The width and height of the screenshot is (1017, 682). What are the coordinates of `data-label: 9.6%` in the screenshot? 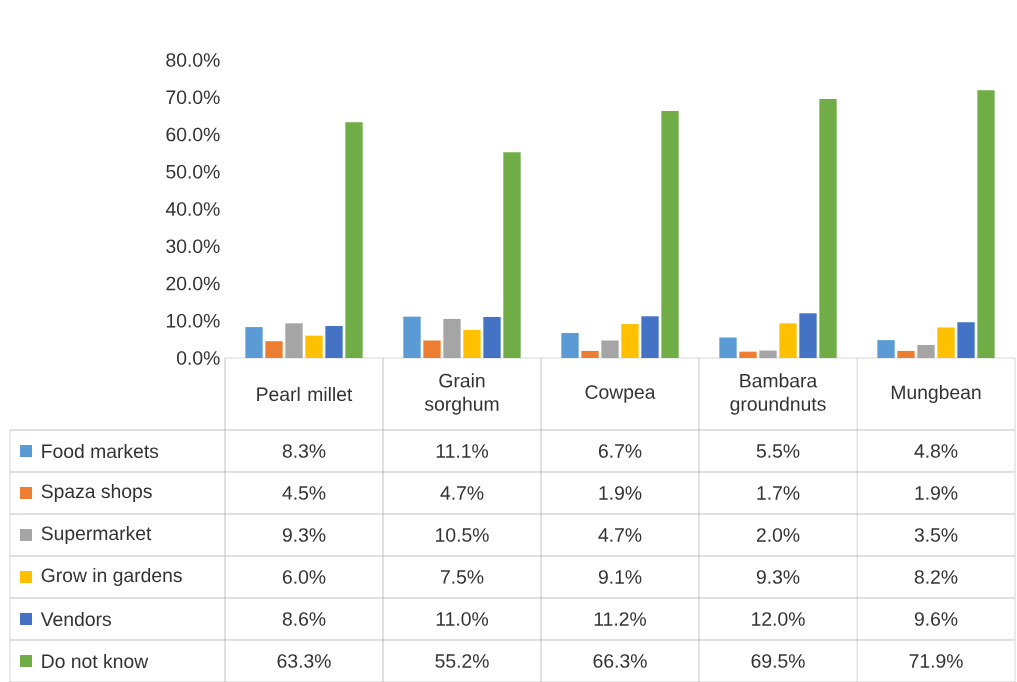 It's located at (936, 618).